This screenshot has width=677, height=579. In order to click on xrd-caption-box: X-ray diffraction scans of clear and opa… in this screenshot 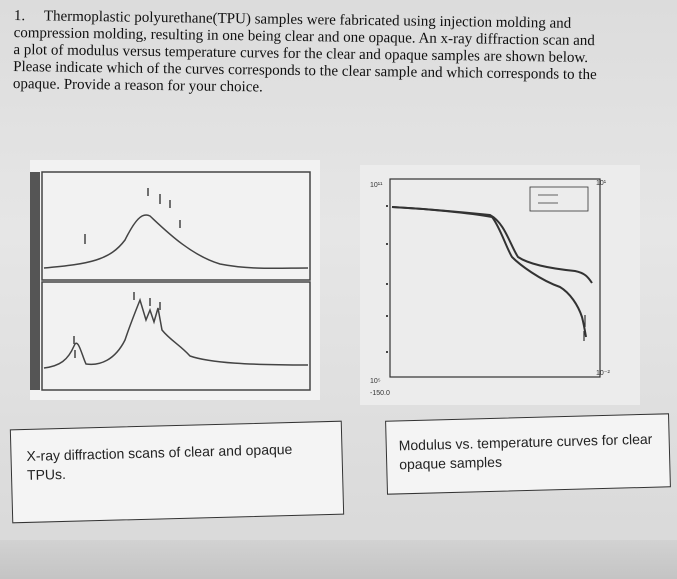, I will do `click(177, 472)`.